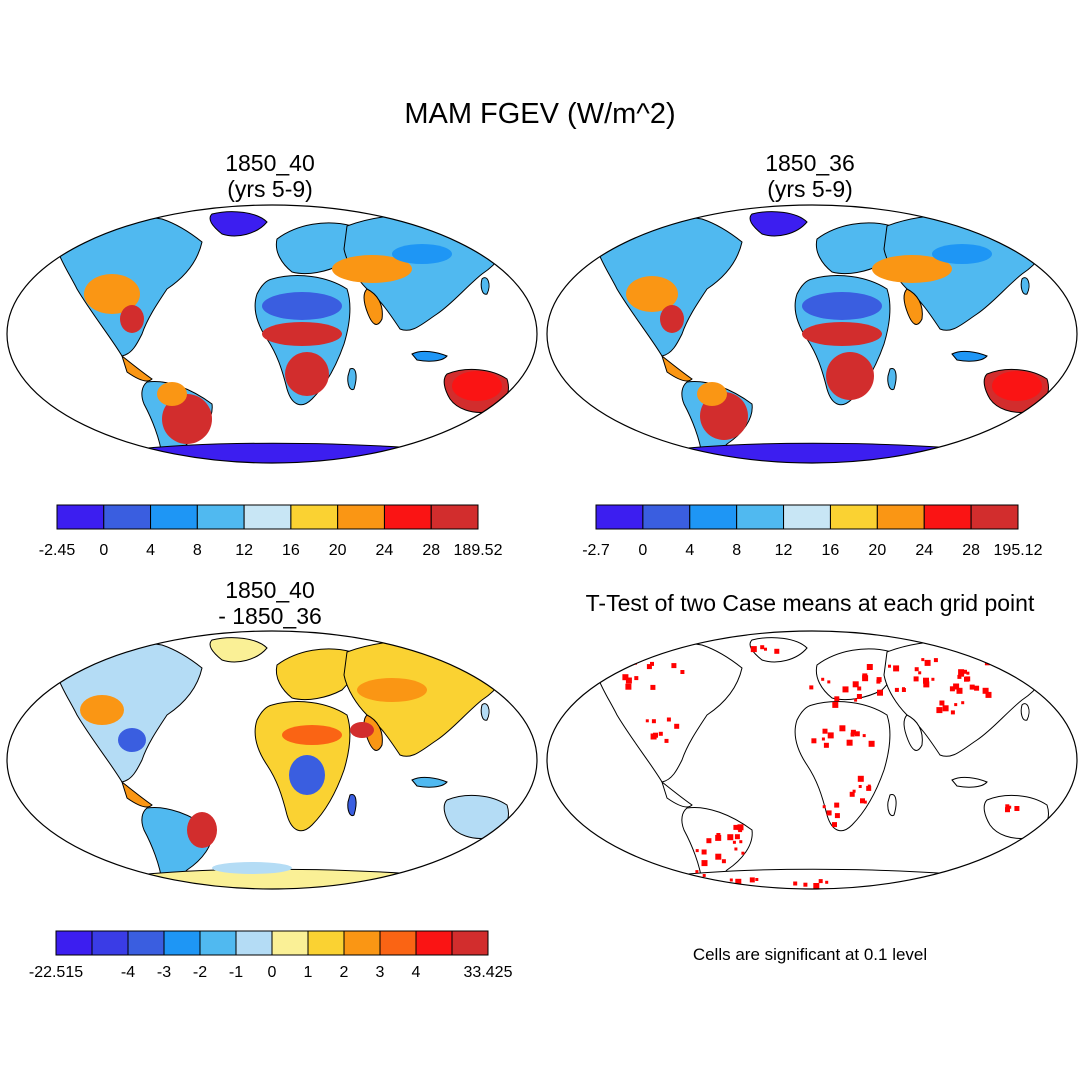 This screenshot has height=1080, width=1080. Describe the element at coordinates (291, 550) in the screenshot. I see `colorbar-tick-label: 16` at that location.